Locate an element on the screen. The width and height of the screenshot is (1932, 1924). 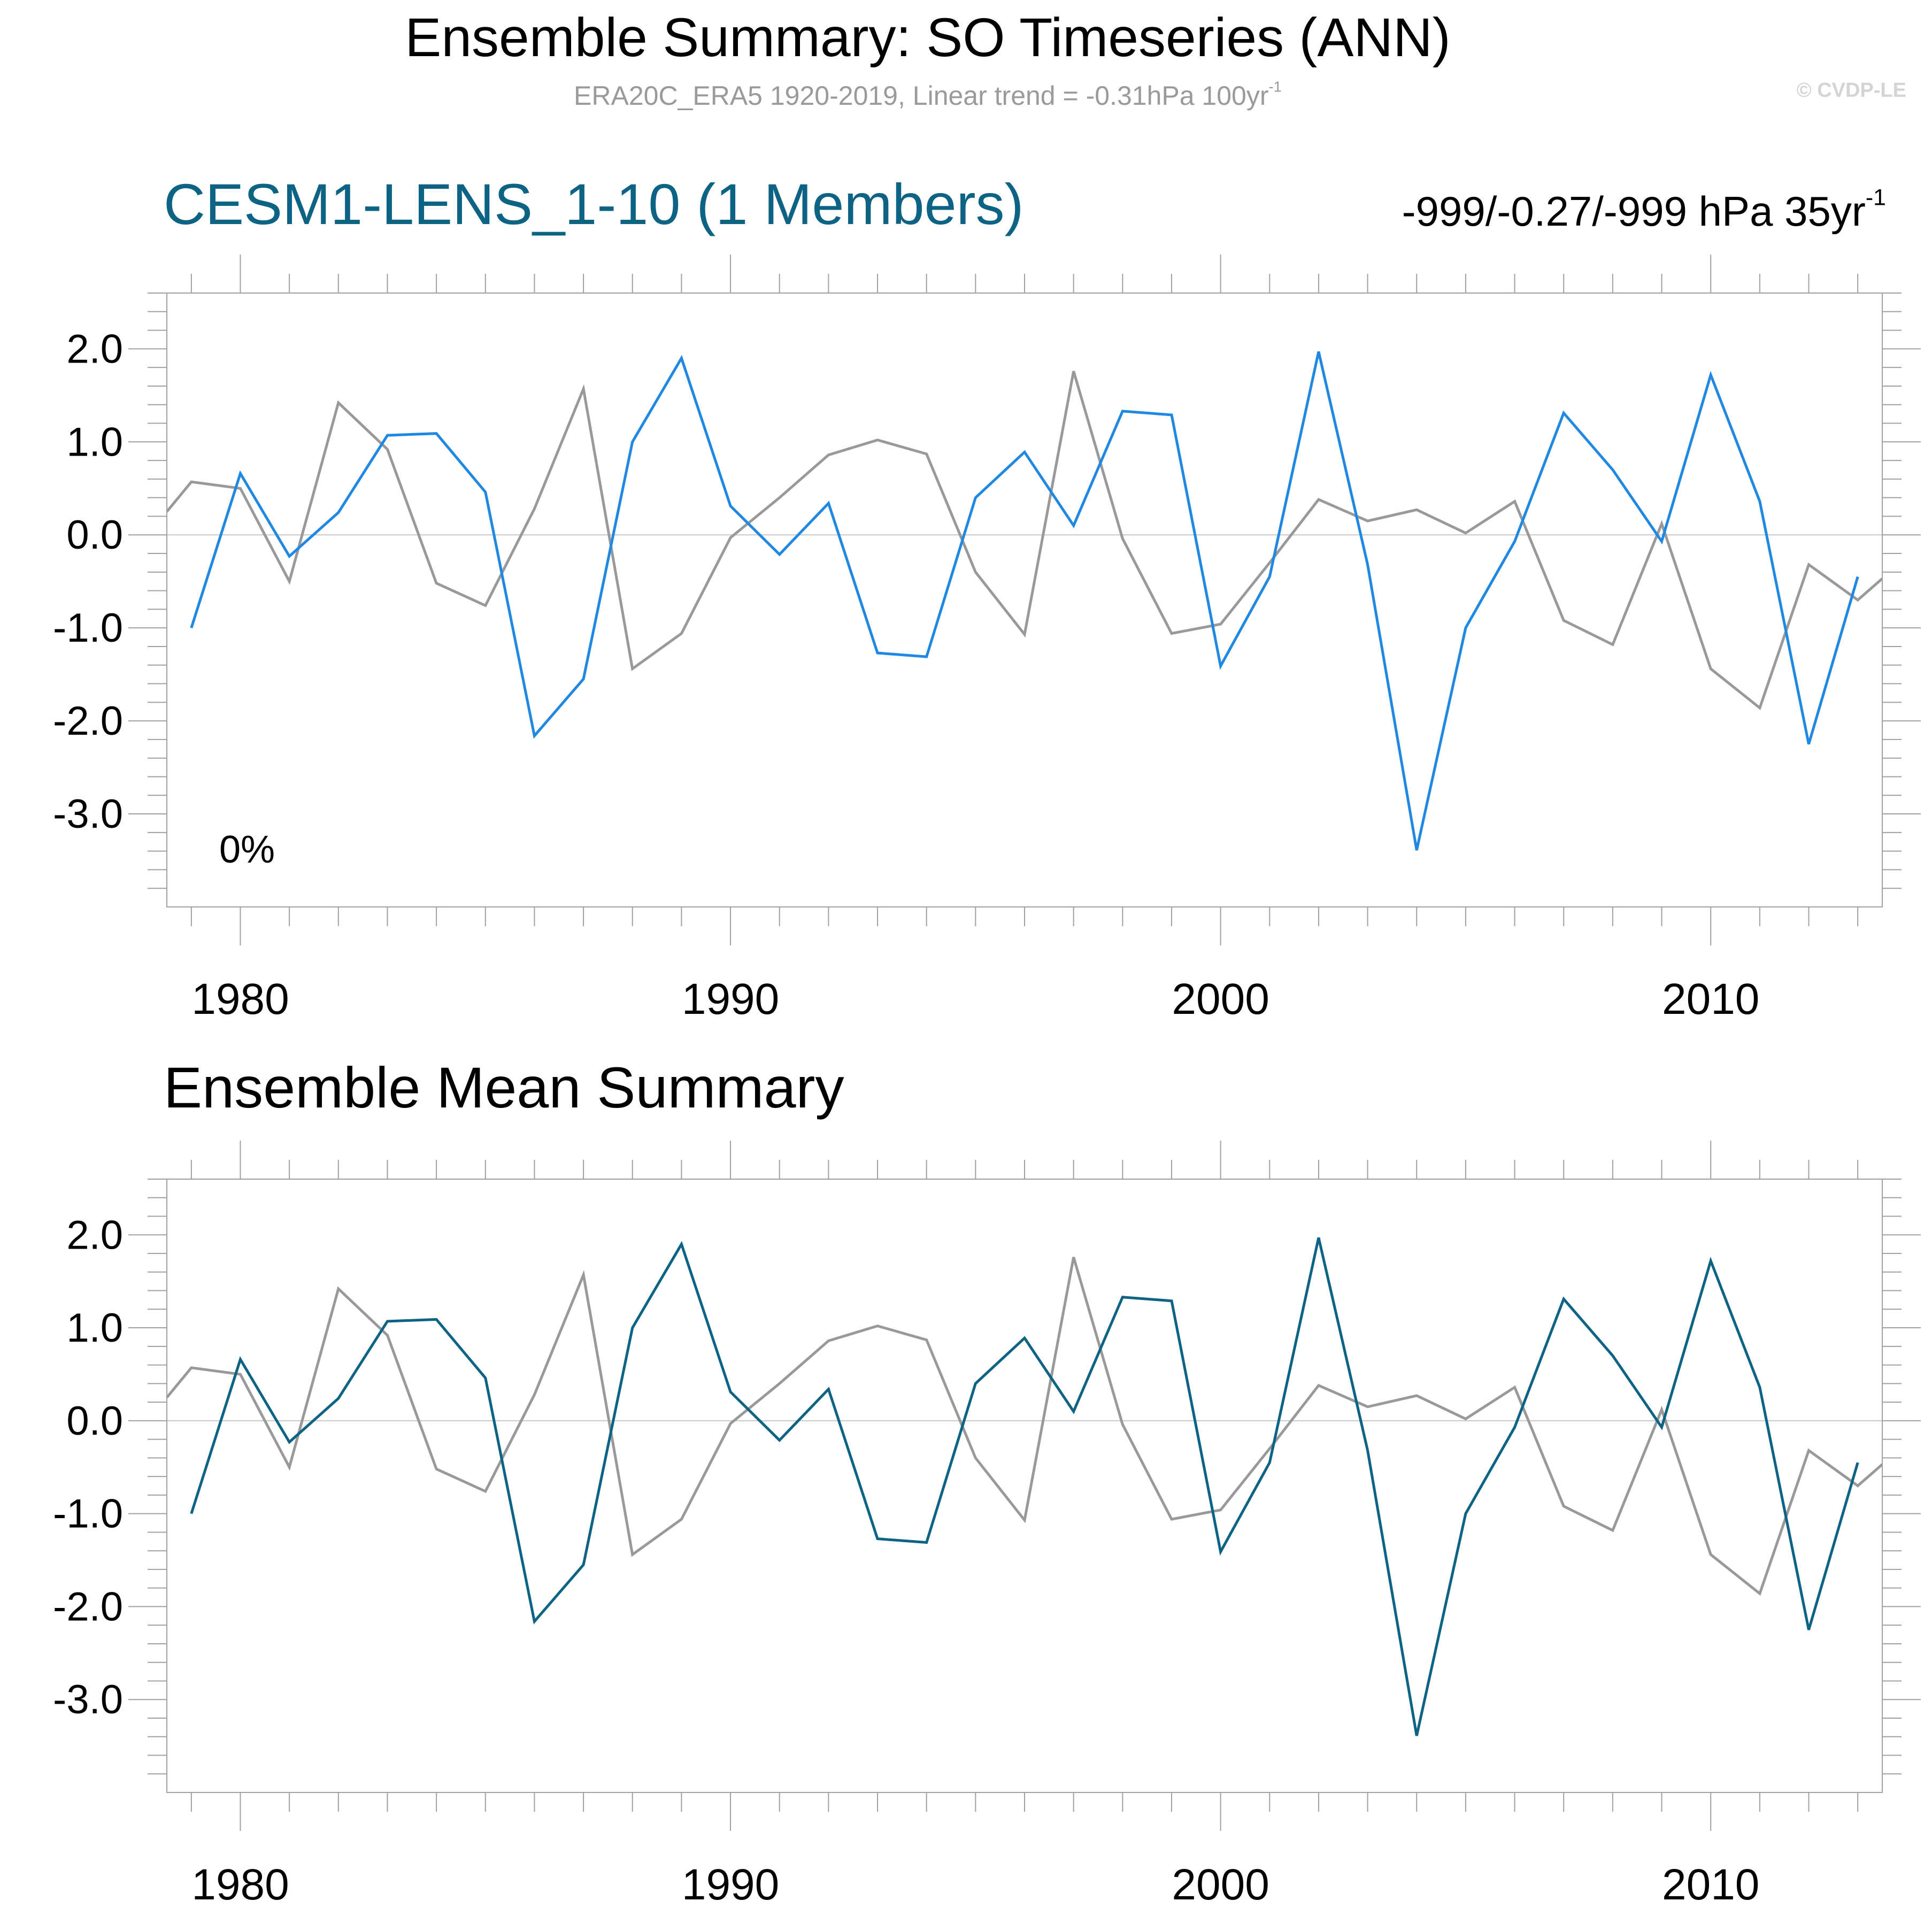
panel1-percent-label: 0% is located at coordinates (247, 849).